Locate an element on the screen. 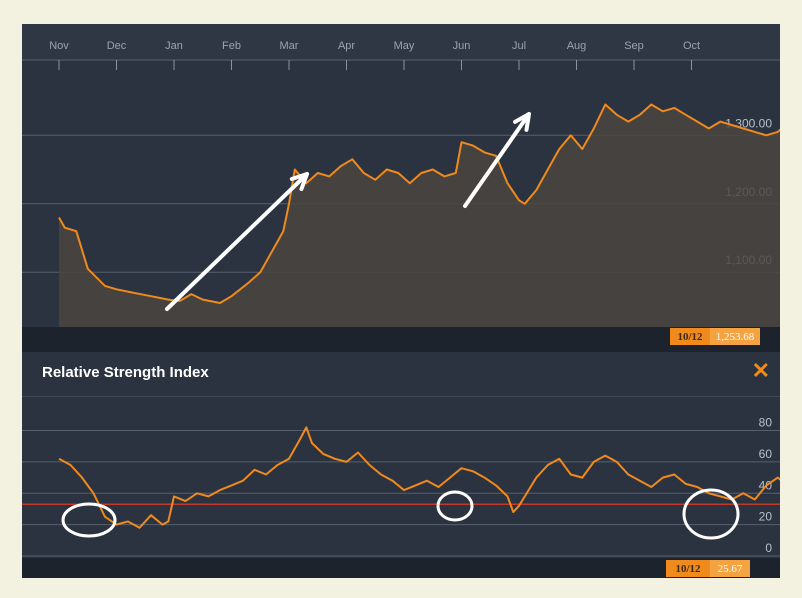 The image size is (802, 598). month-axis-bar is located at coordinates (401, 42).